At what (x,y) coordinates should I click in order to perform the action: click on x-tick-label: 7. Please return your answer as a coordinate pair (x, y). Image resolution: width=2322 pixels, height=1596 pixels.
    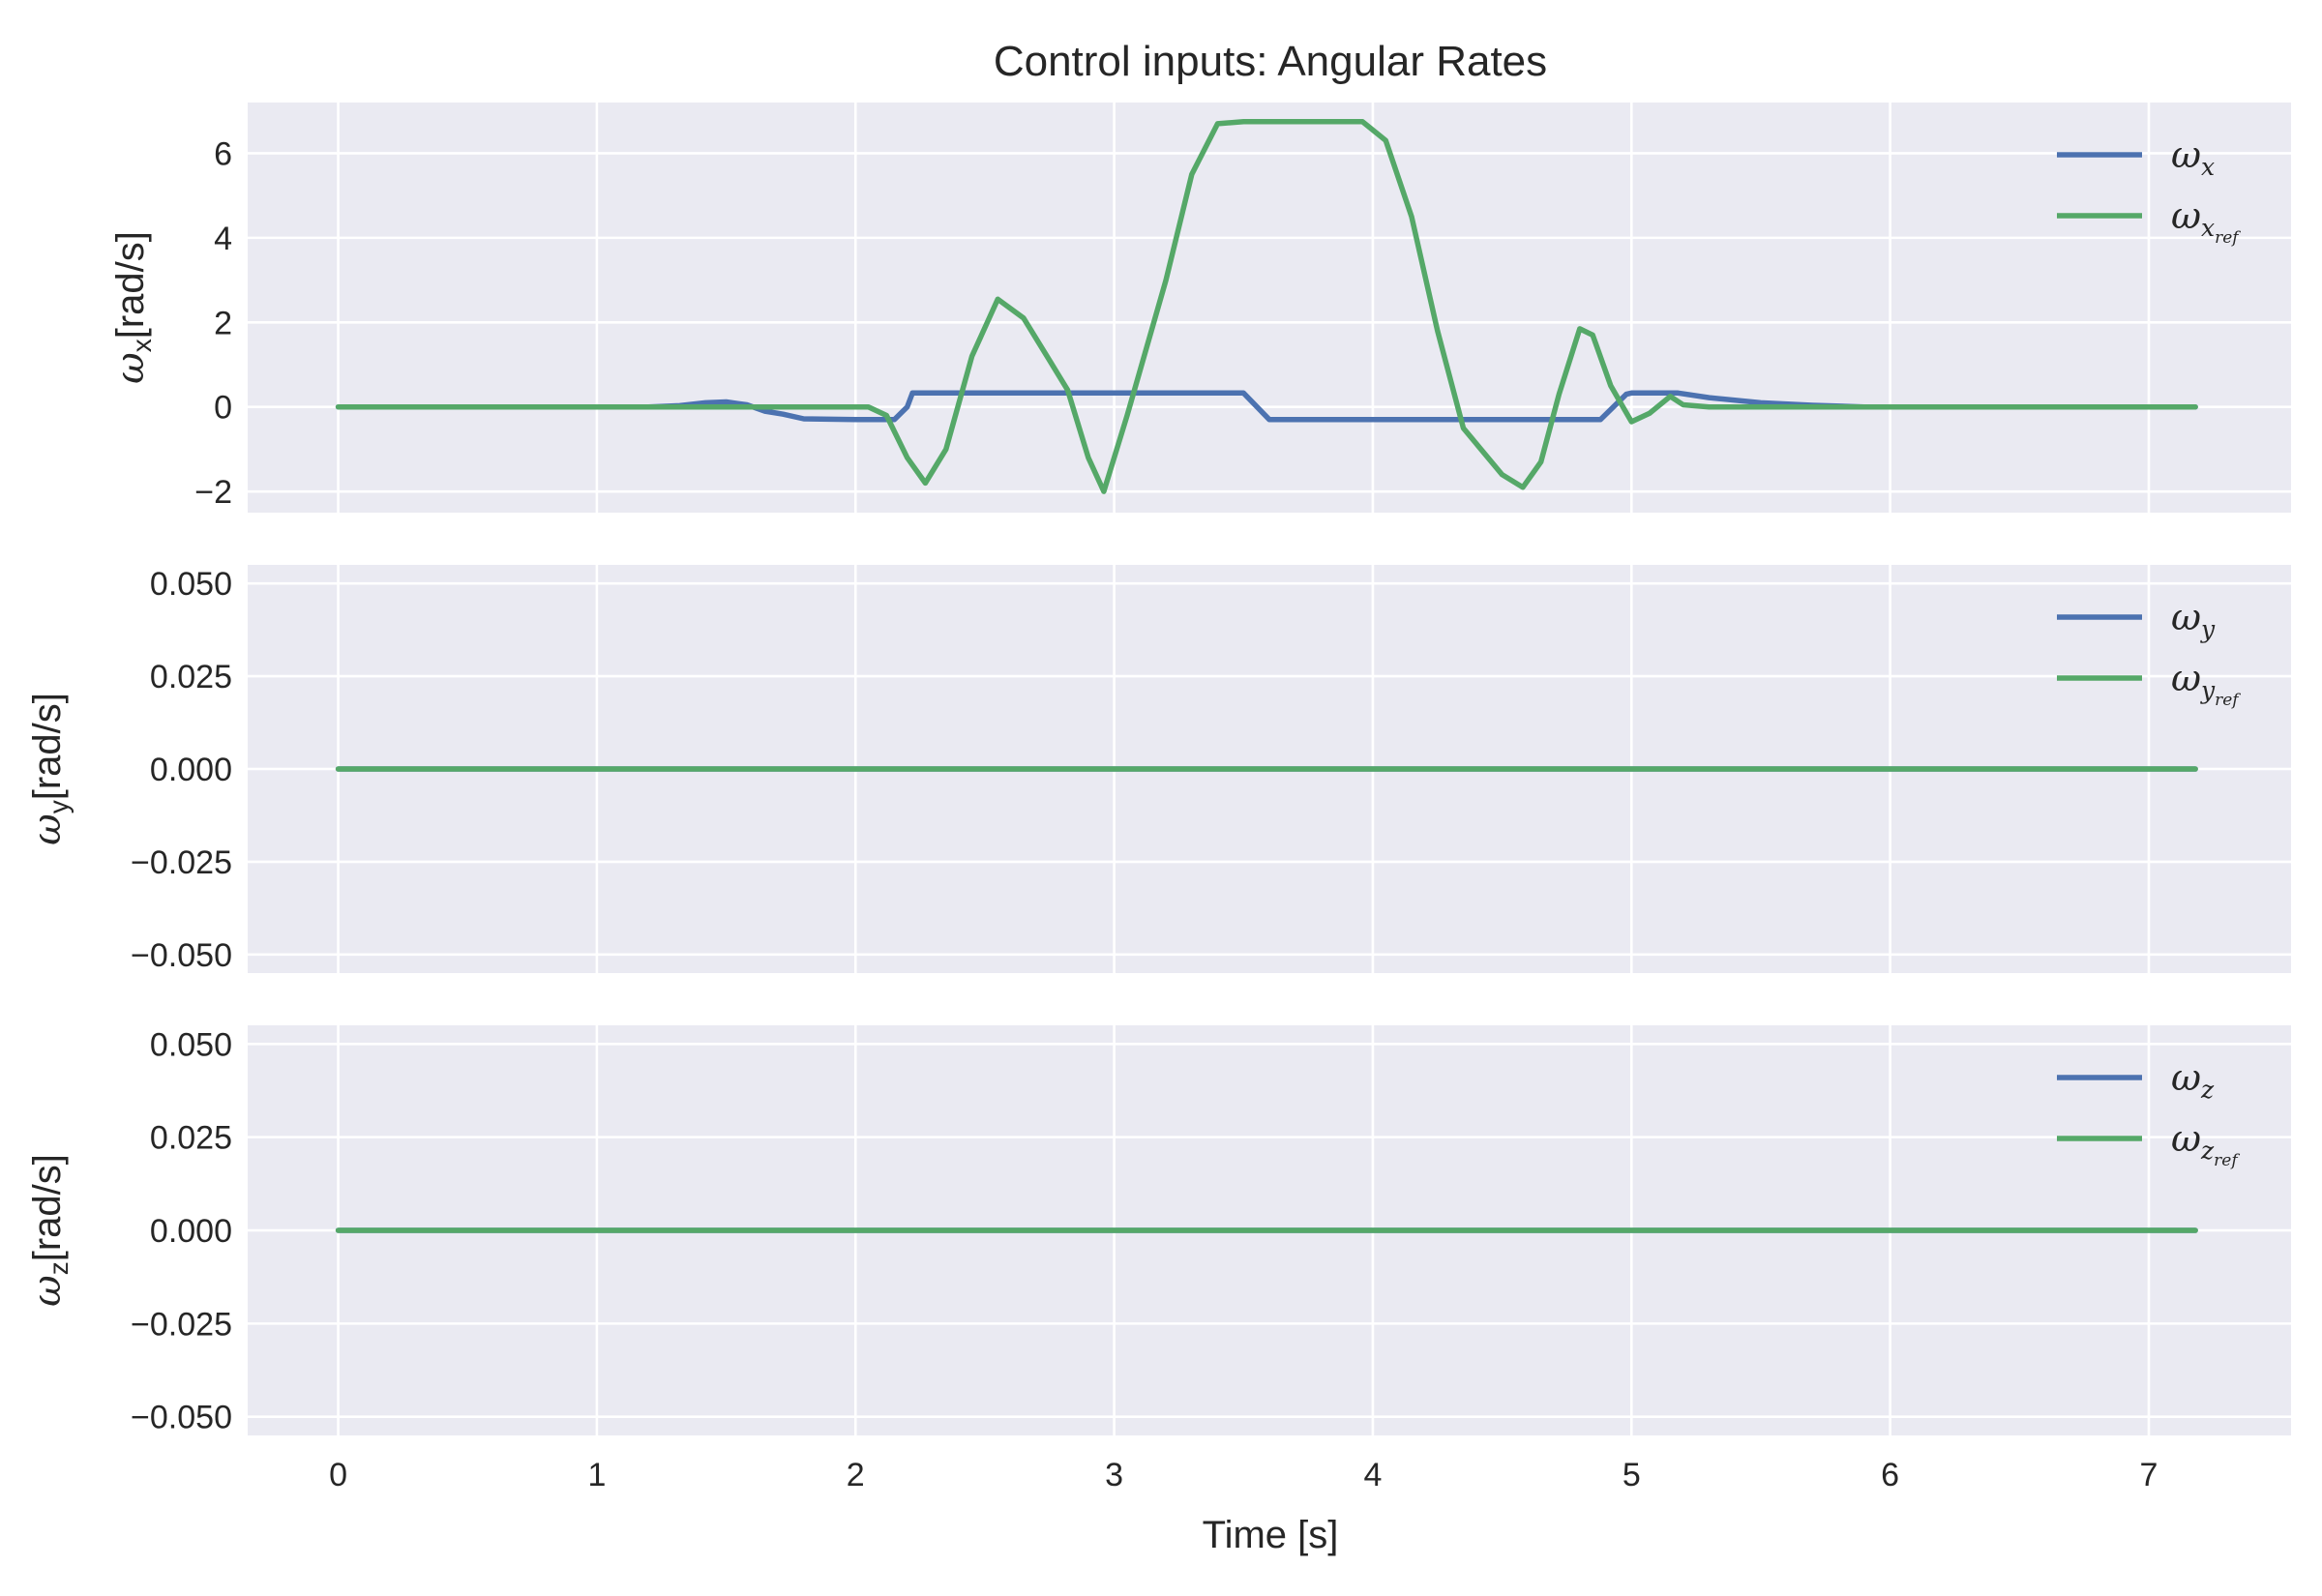
    Looking at the image, I should click on (2149, 1475).